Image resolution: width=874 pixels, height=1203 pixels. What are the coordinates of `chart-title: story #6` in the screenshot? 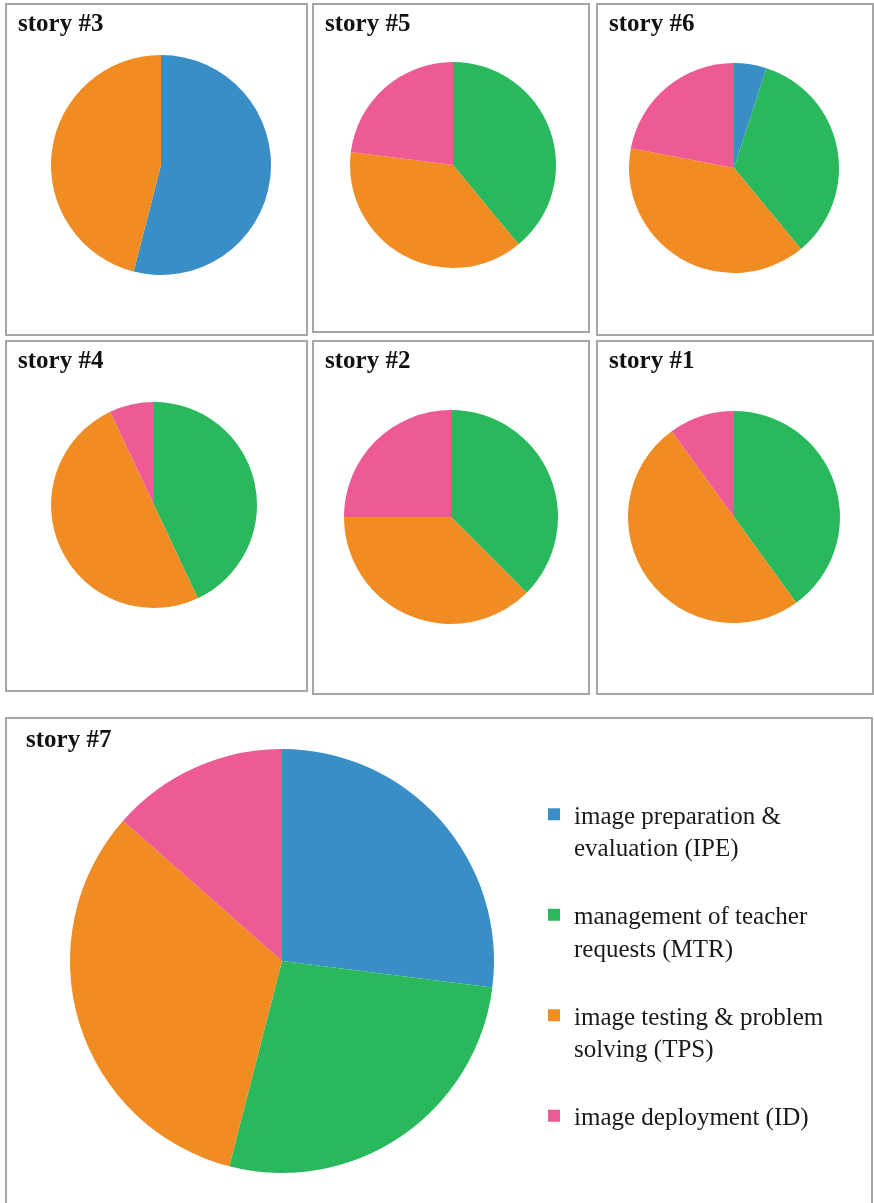 It's located at (652, 22).